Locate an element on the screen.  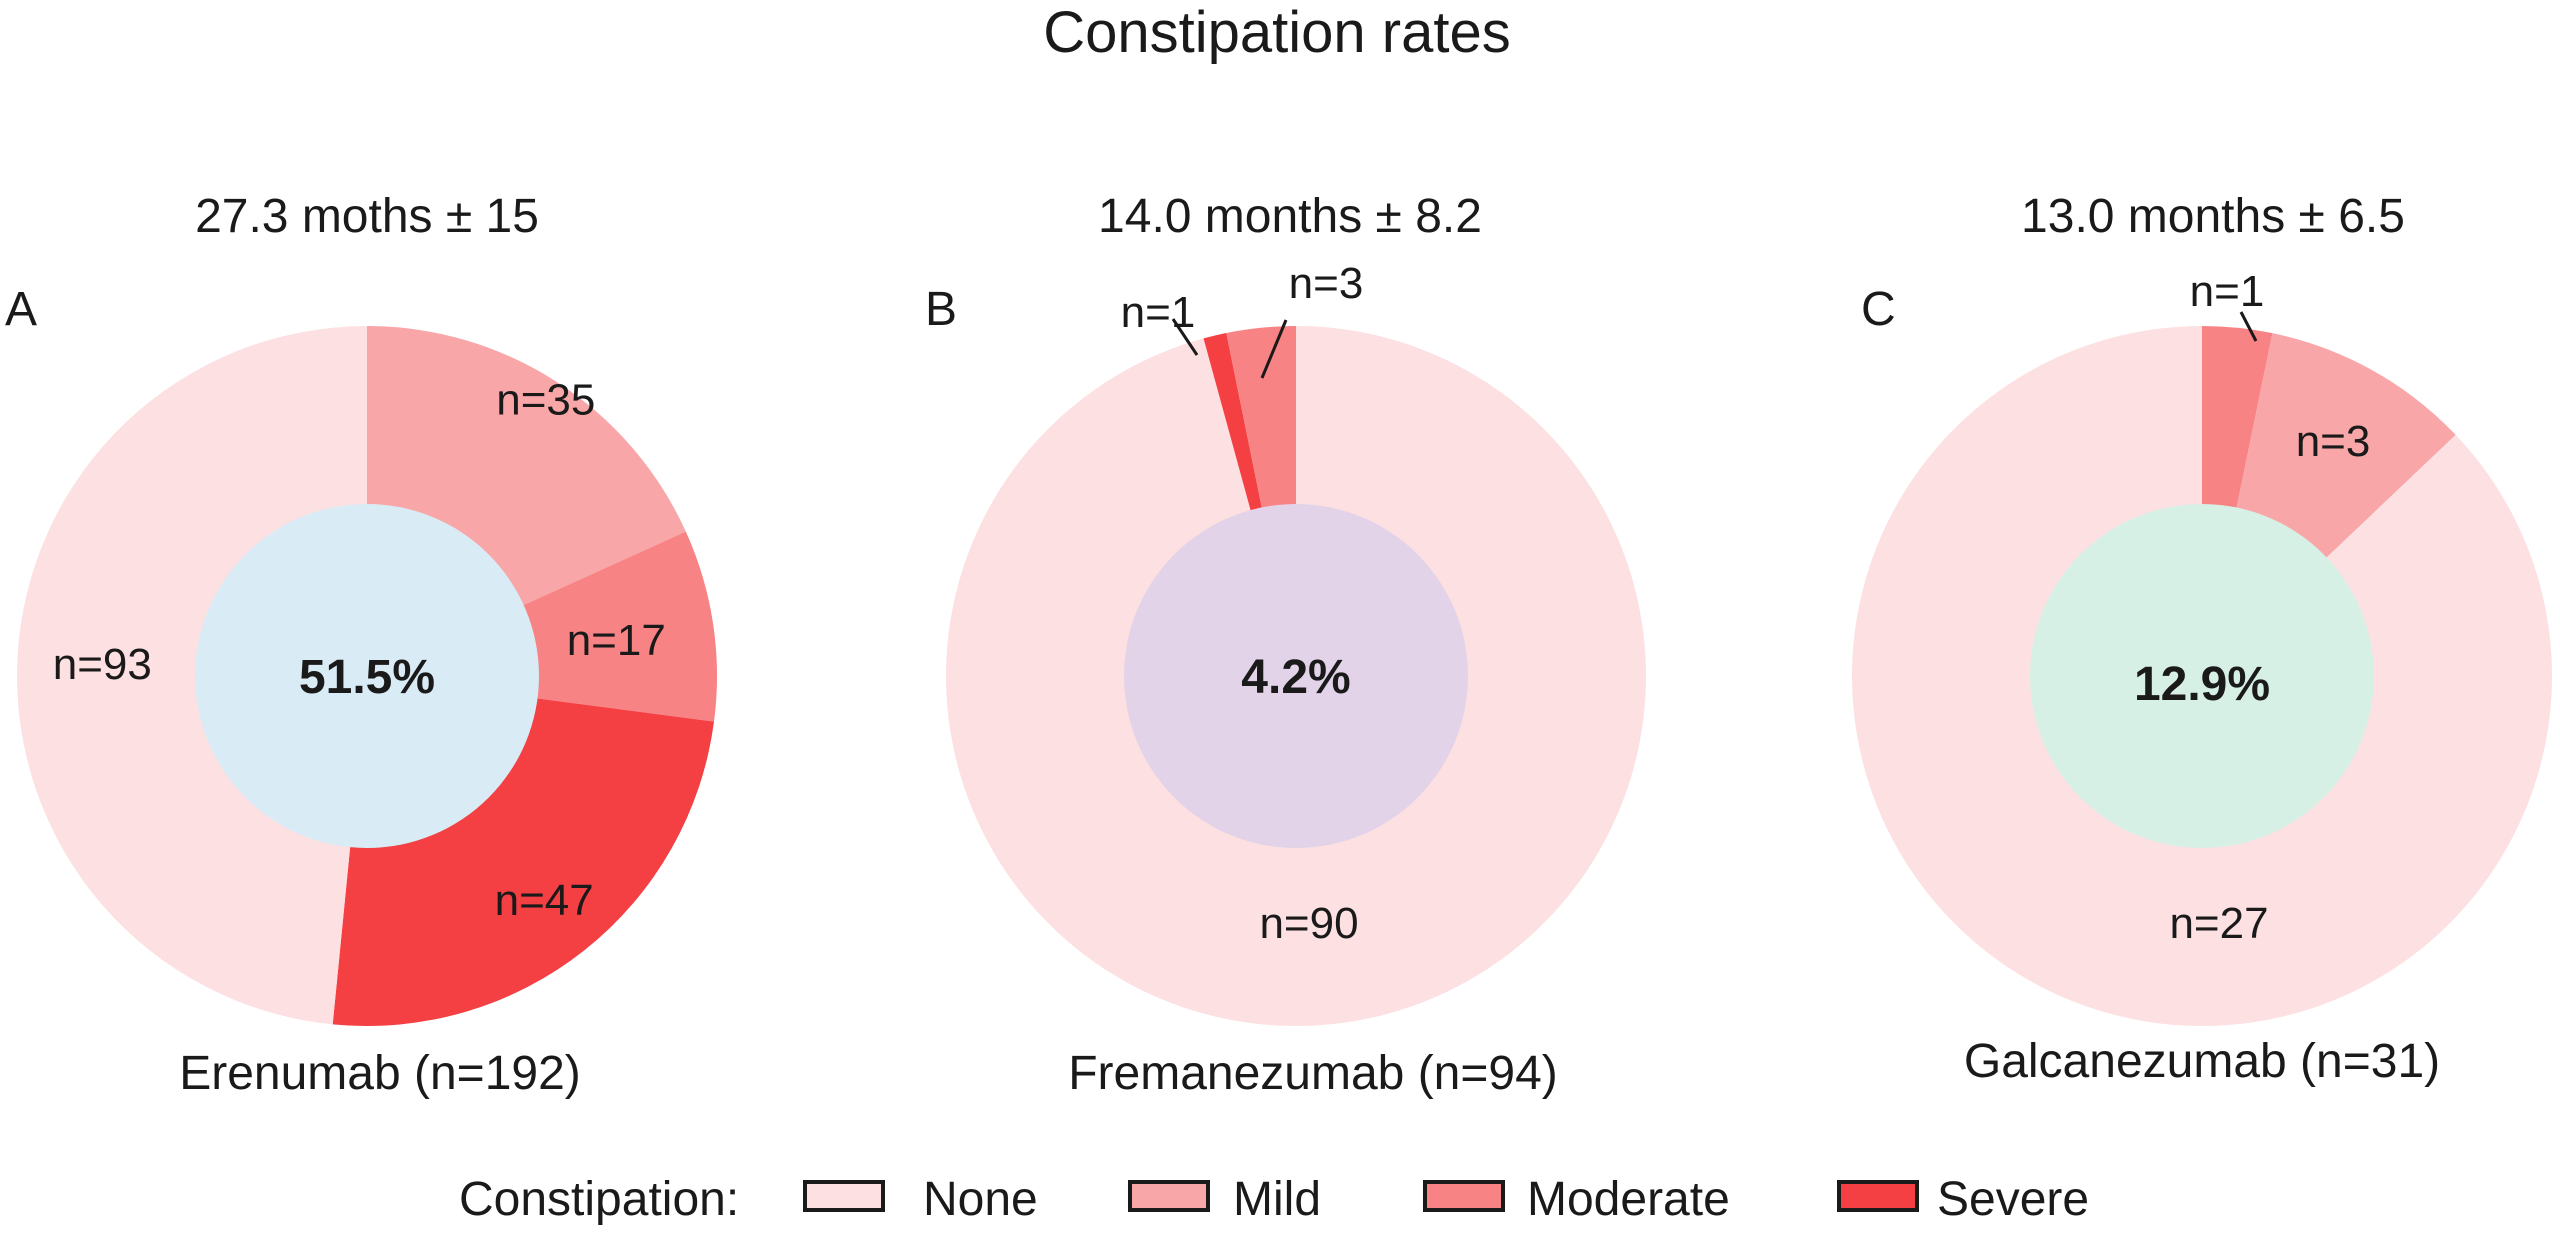
legend-item-moderate: Moderate is located at coordinates (1576, 1199).